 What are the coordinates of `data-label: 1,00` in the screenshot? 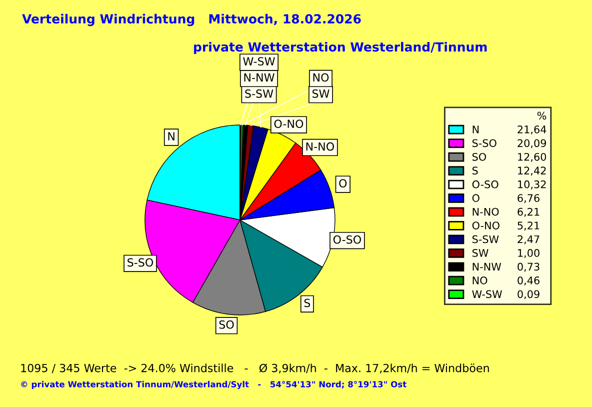 It's located at (529, 253).